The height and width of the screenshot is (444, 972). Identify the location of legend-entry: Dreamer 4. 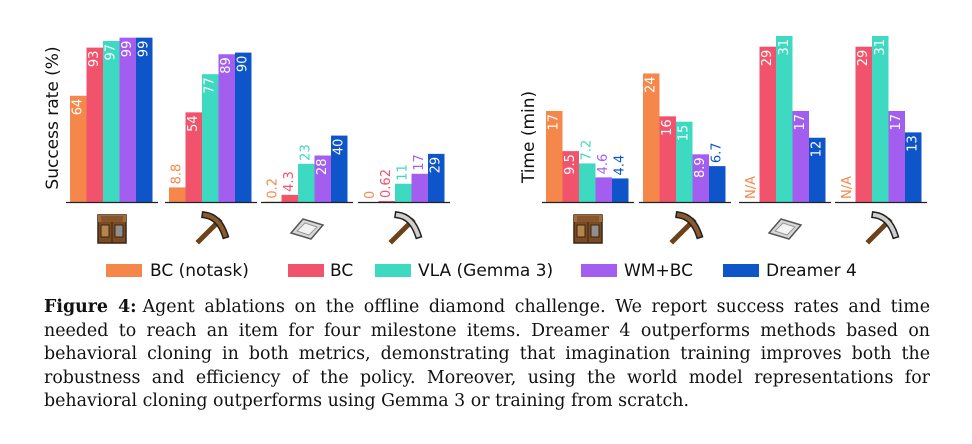
(790, 271).